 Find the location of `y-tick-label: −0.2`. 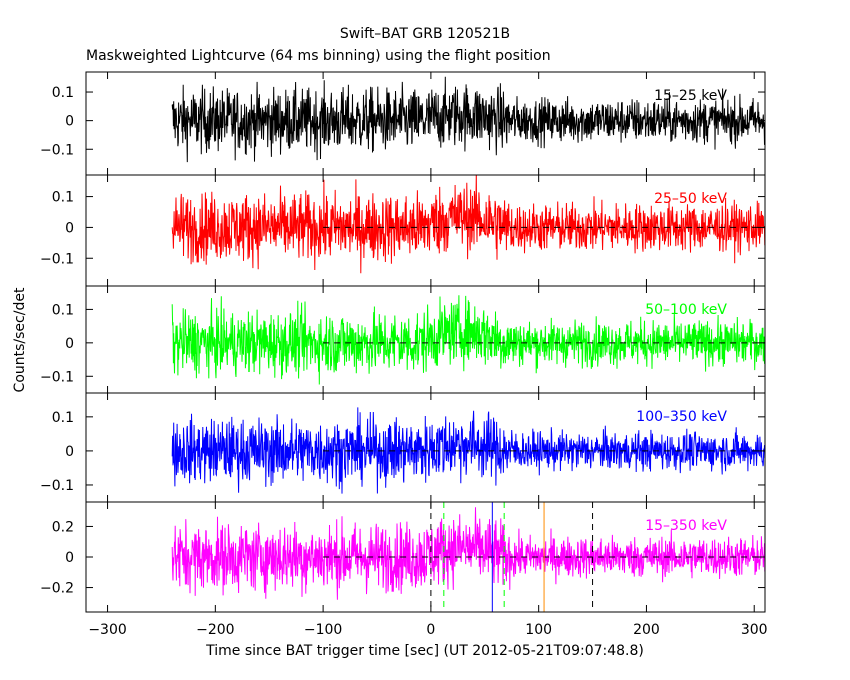

y-tick-label: −0.2 is located at coordinates (57, 589).